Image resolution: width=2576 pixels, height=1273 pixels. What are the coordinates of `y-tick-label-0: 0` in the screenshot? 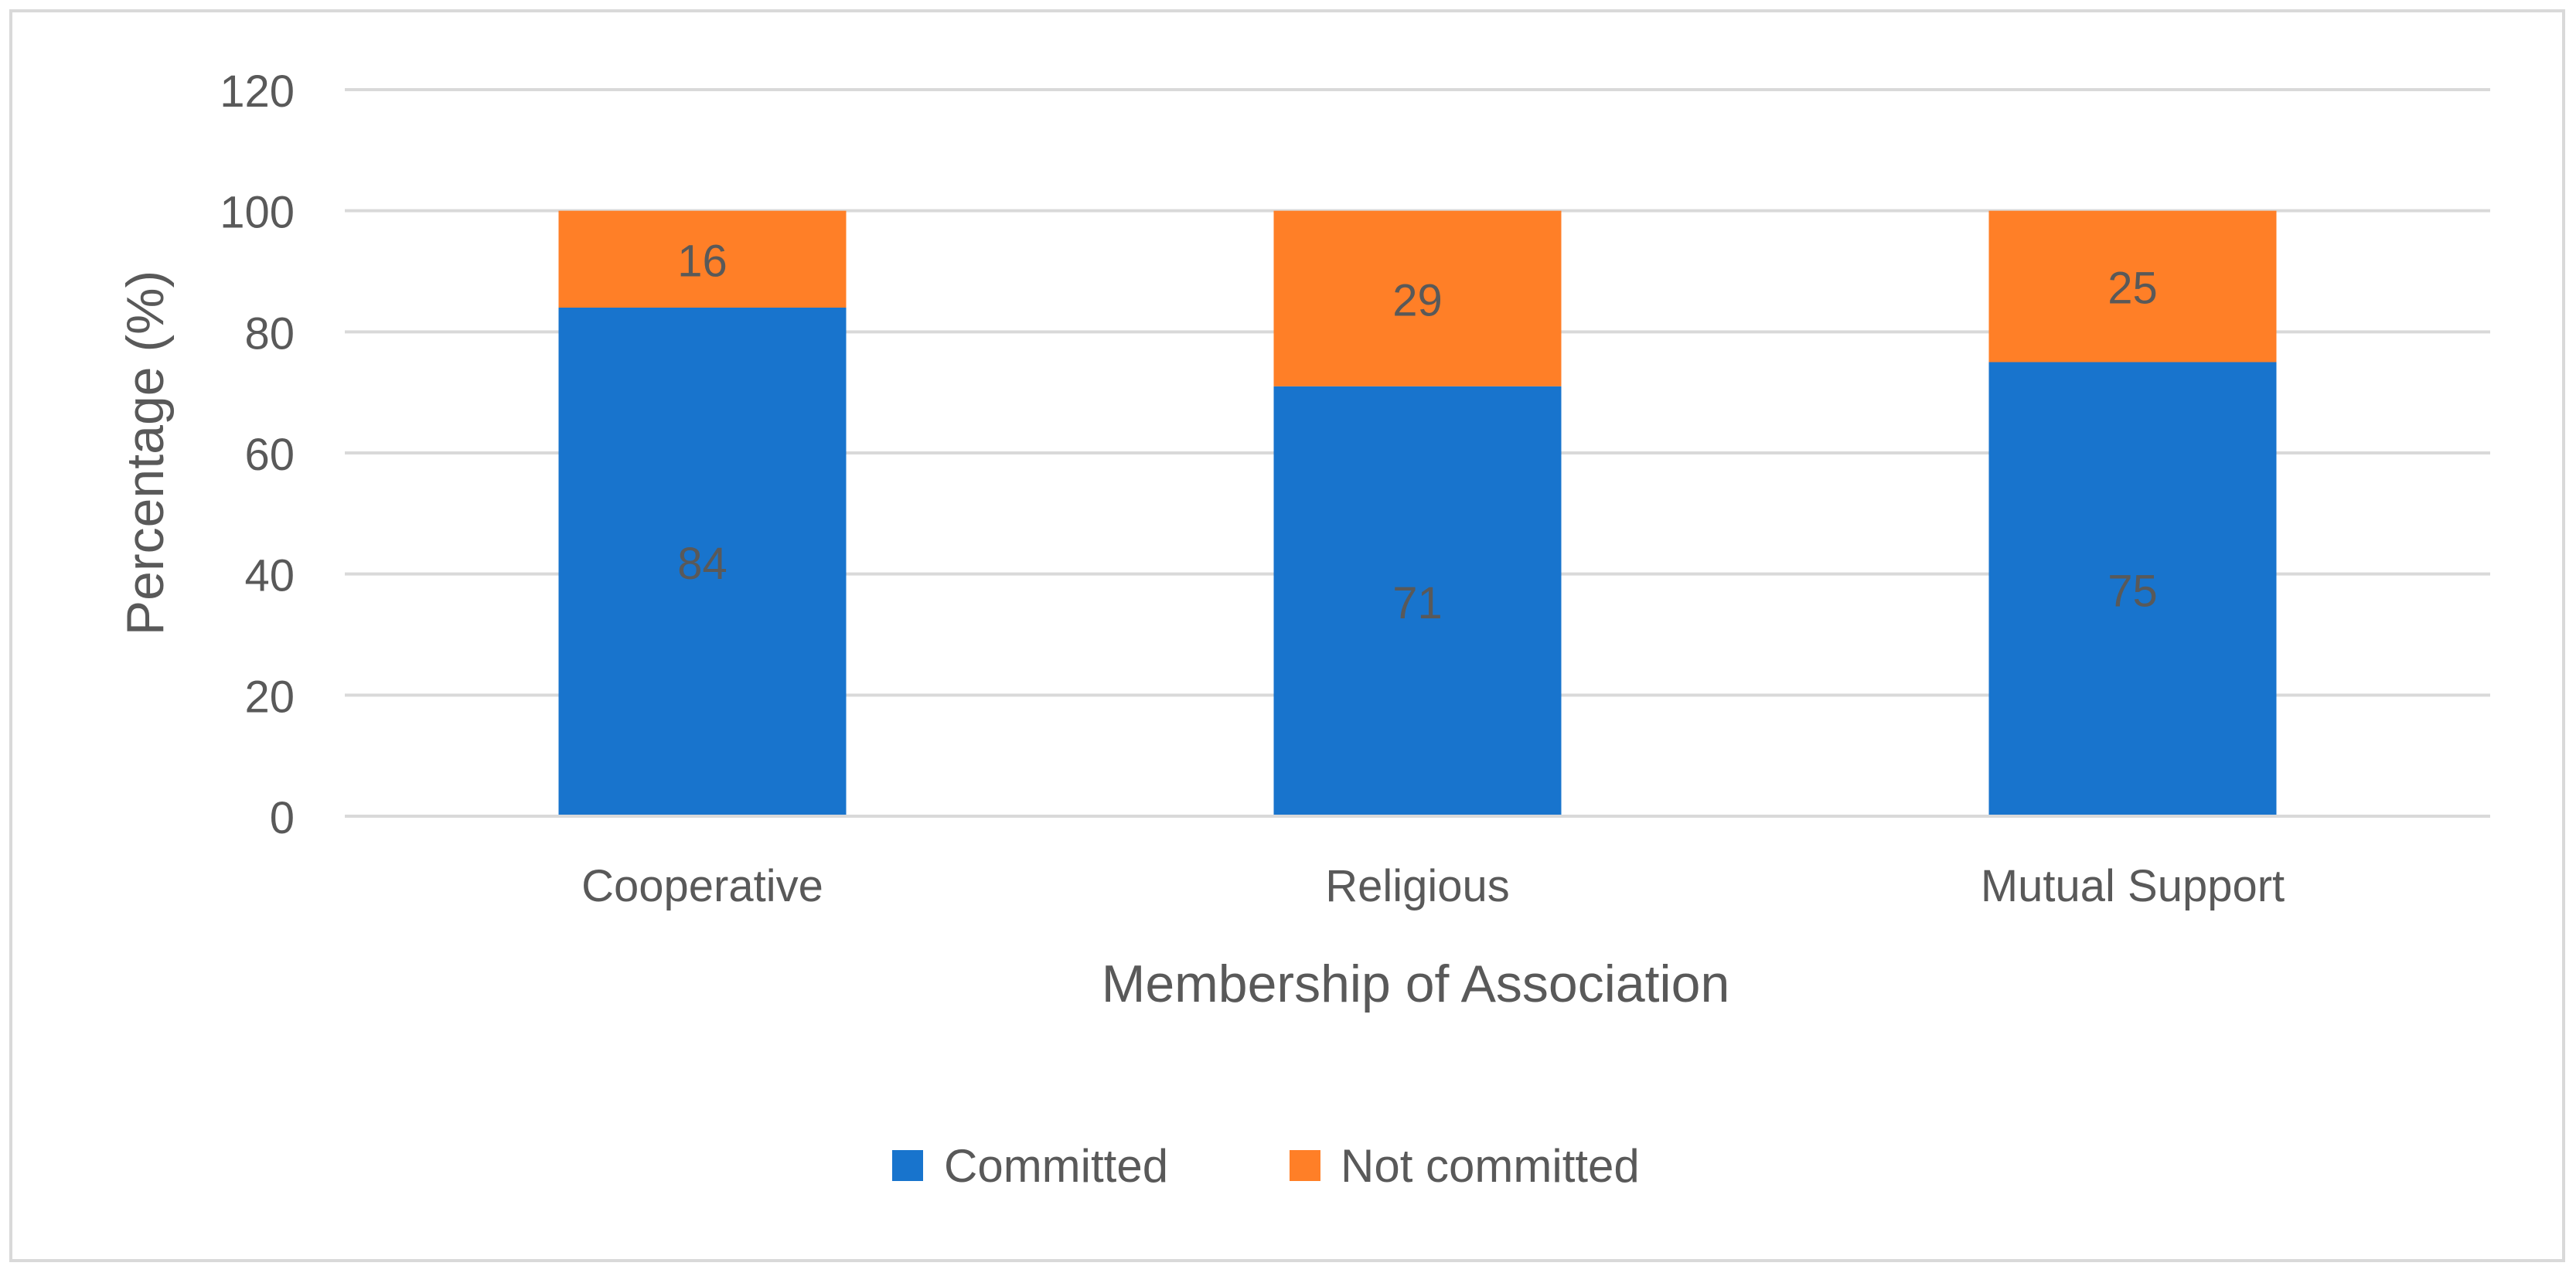 It's located at (282, 818).